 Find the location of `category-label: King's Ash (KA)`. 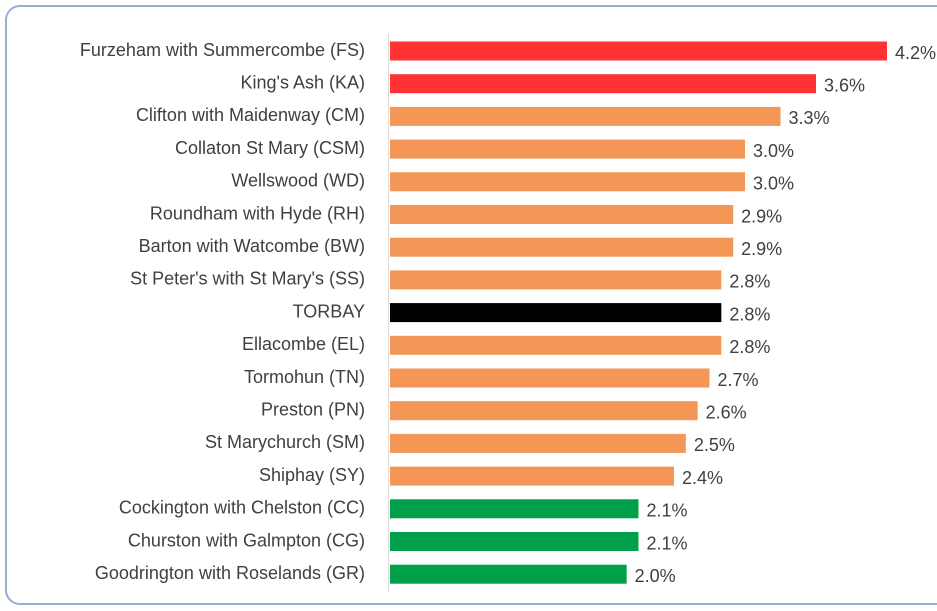

category-label: King's Ash (KA) is located at coordinates (303, 82).